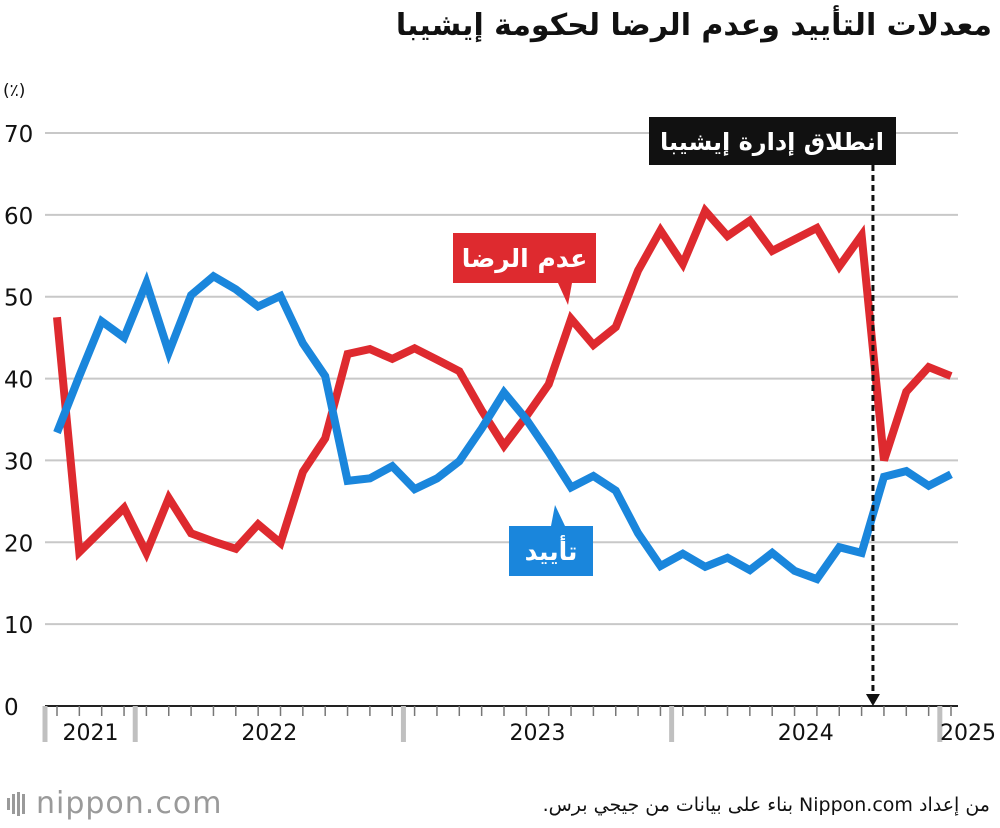 The width and height of the screenshot is (1000, 828). I want to click on year-label: 2021, so click(91, 733).